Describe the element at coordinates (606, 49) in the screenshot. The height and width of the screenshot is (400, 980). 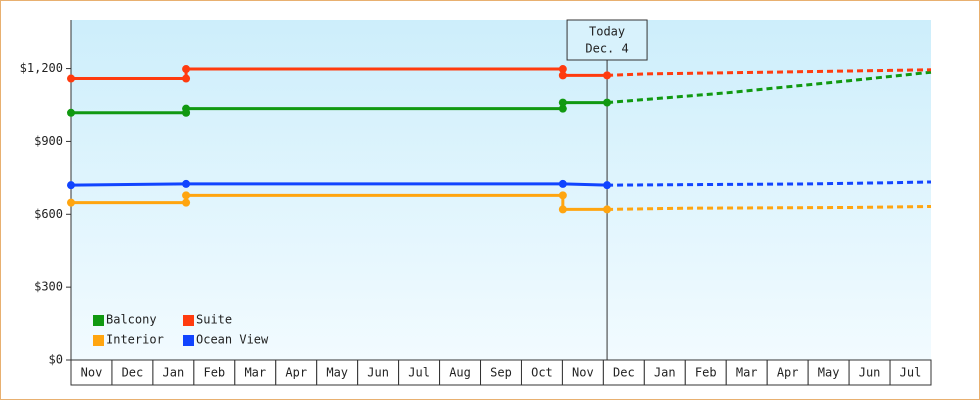
I see `today-label: Dec. 4` at that location.